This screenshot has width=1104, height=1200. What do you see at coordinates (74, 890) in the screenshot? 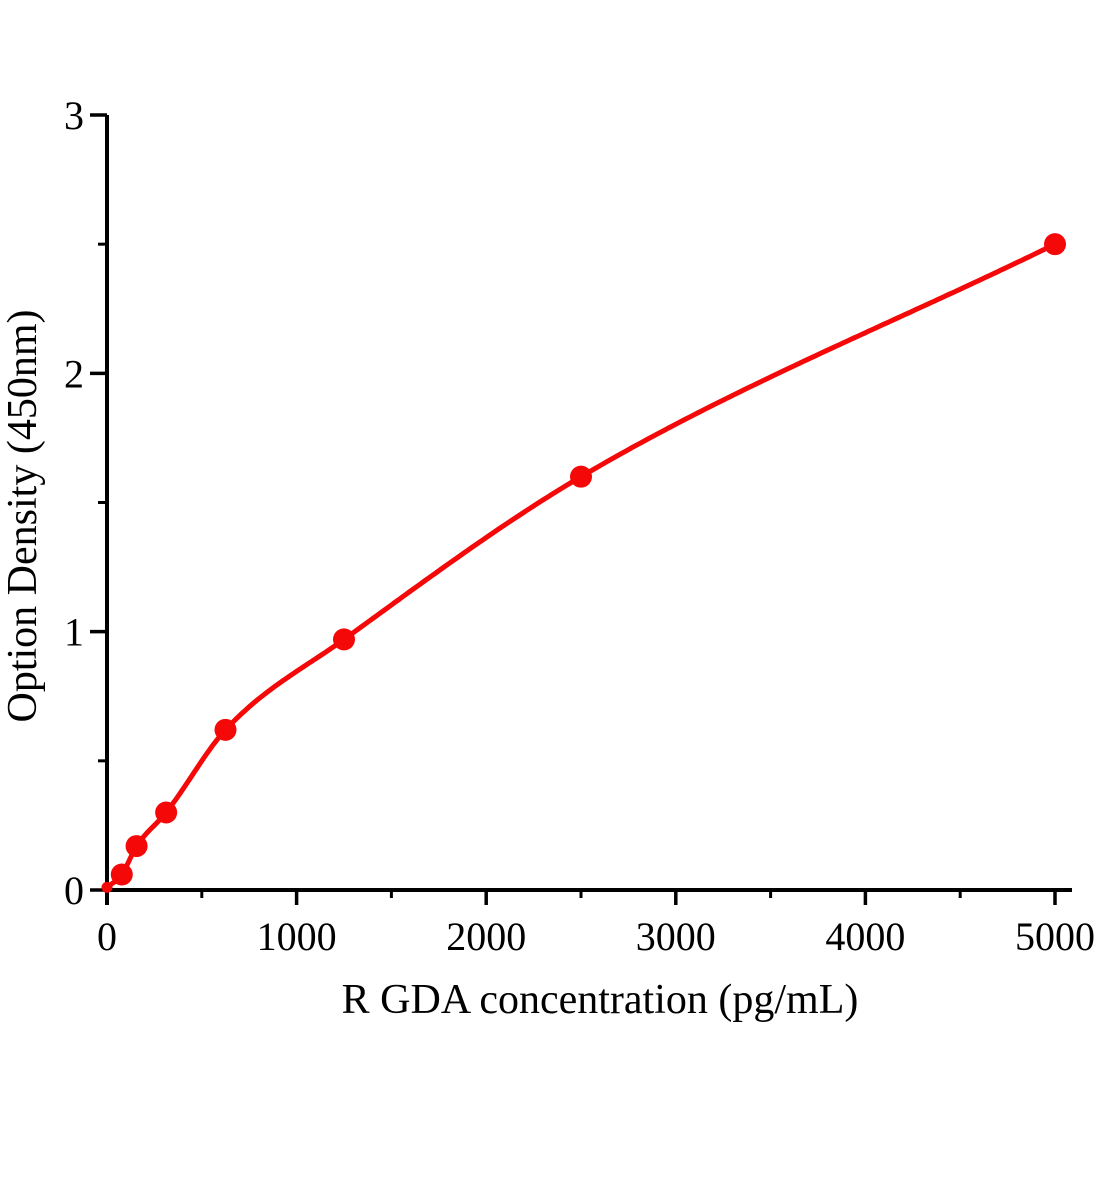
I see `y-tick-label: 0` at bounding box center [74, 890].